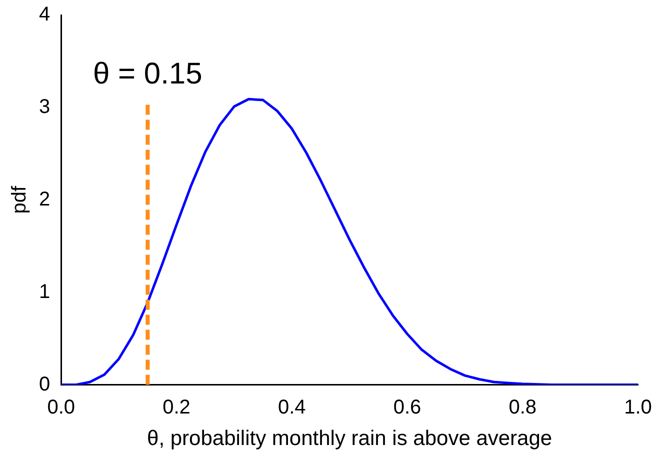 Image resolution: width=660 pixels, height=460 pixels. I want to click on x-tick-label: 0.6, so click(407, 407).